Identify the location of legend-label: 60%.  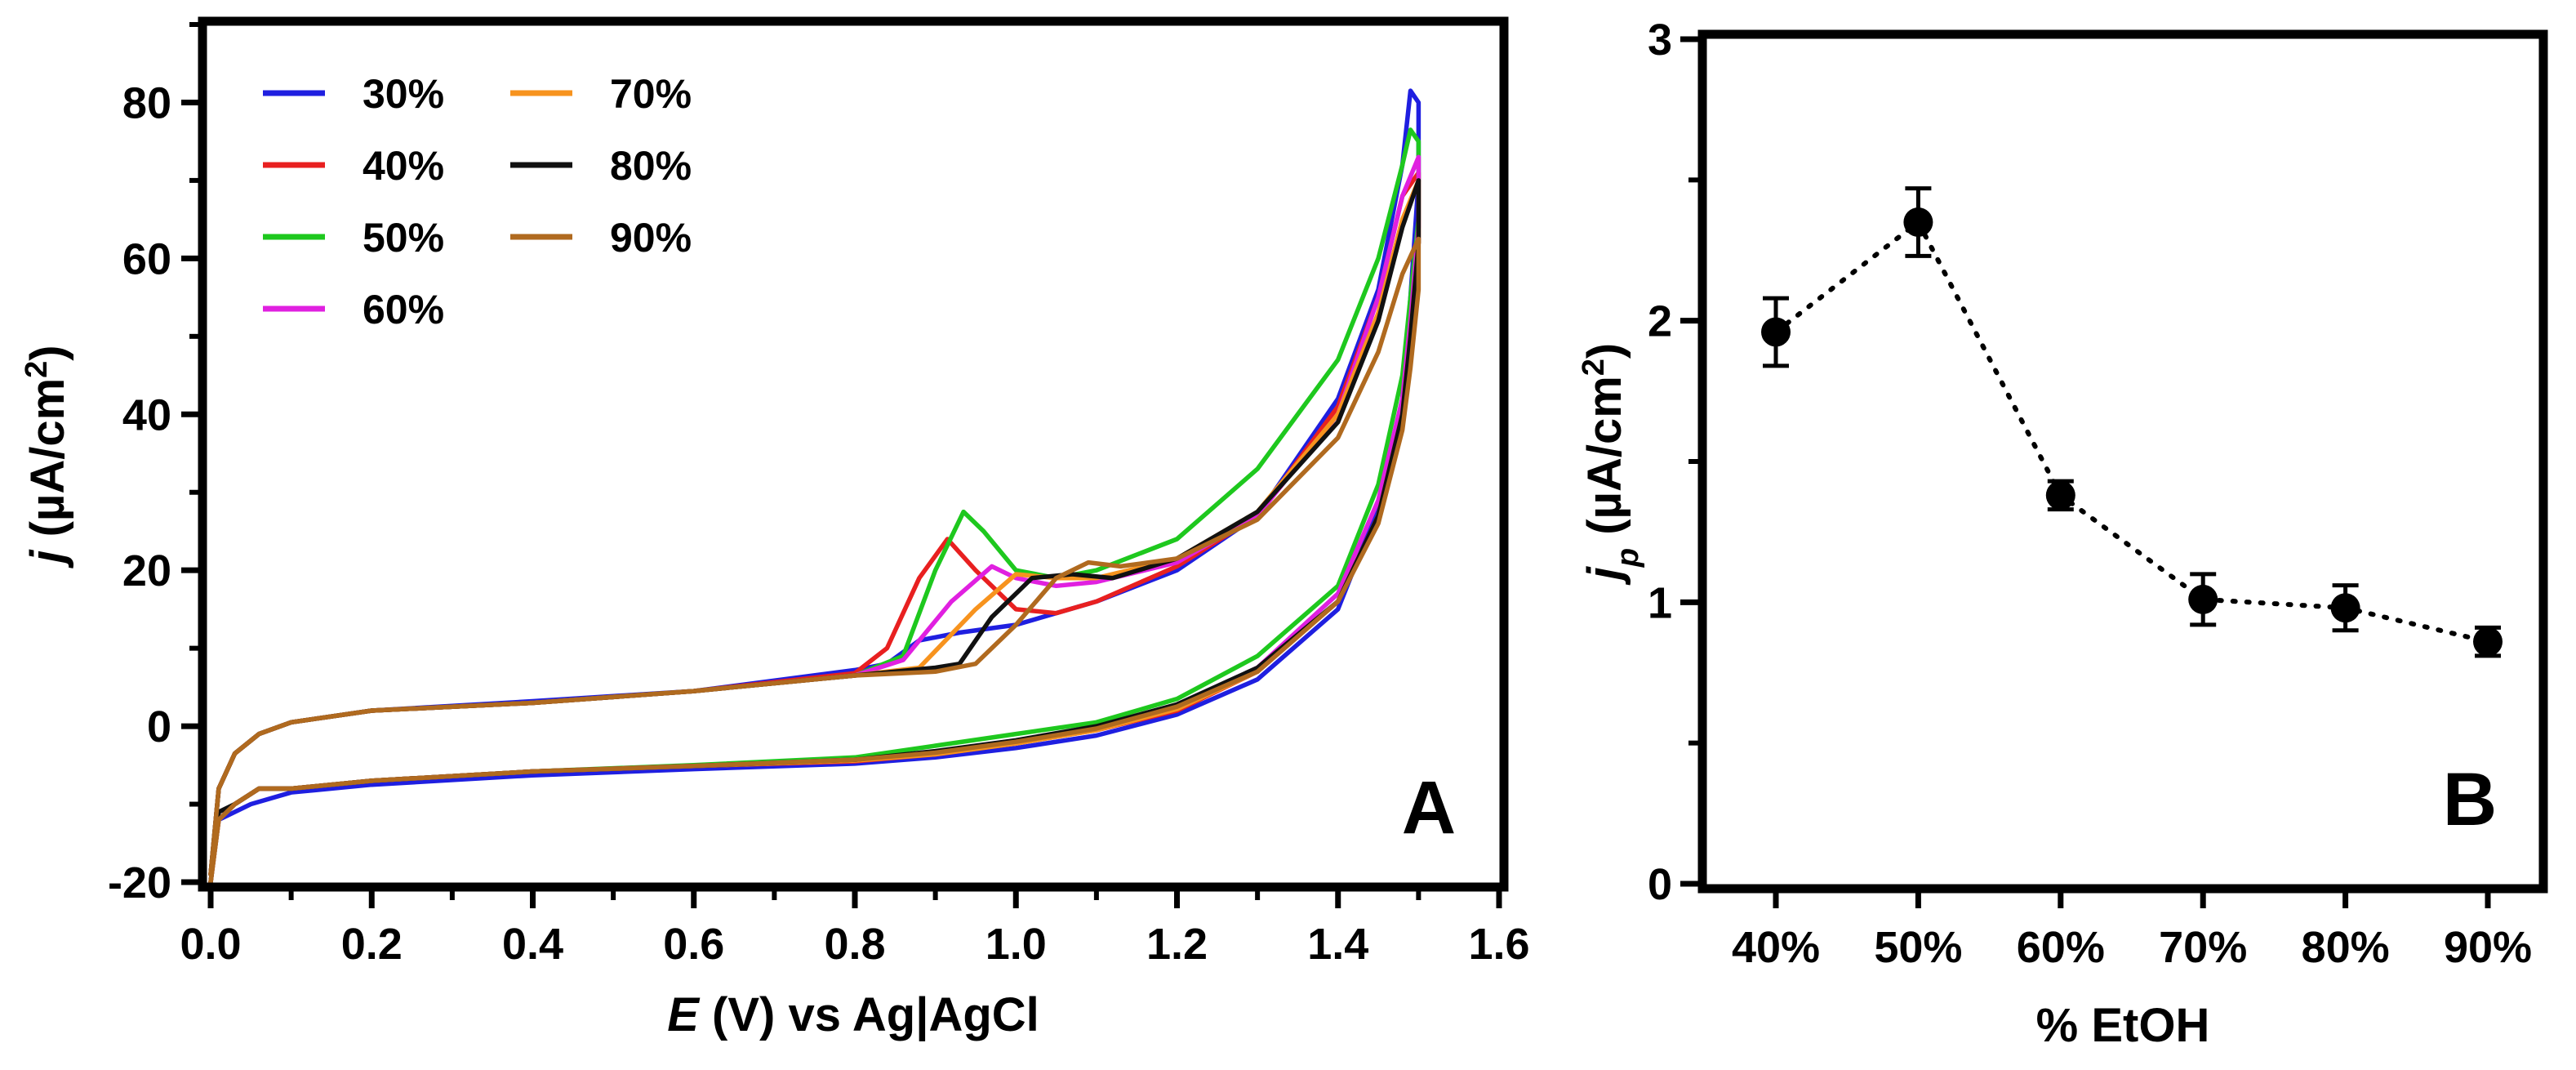
(403, 309).